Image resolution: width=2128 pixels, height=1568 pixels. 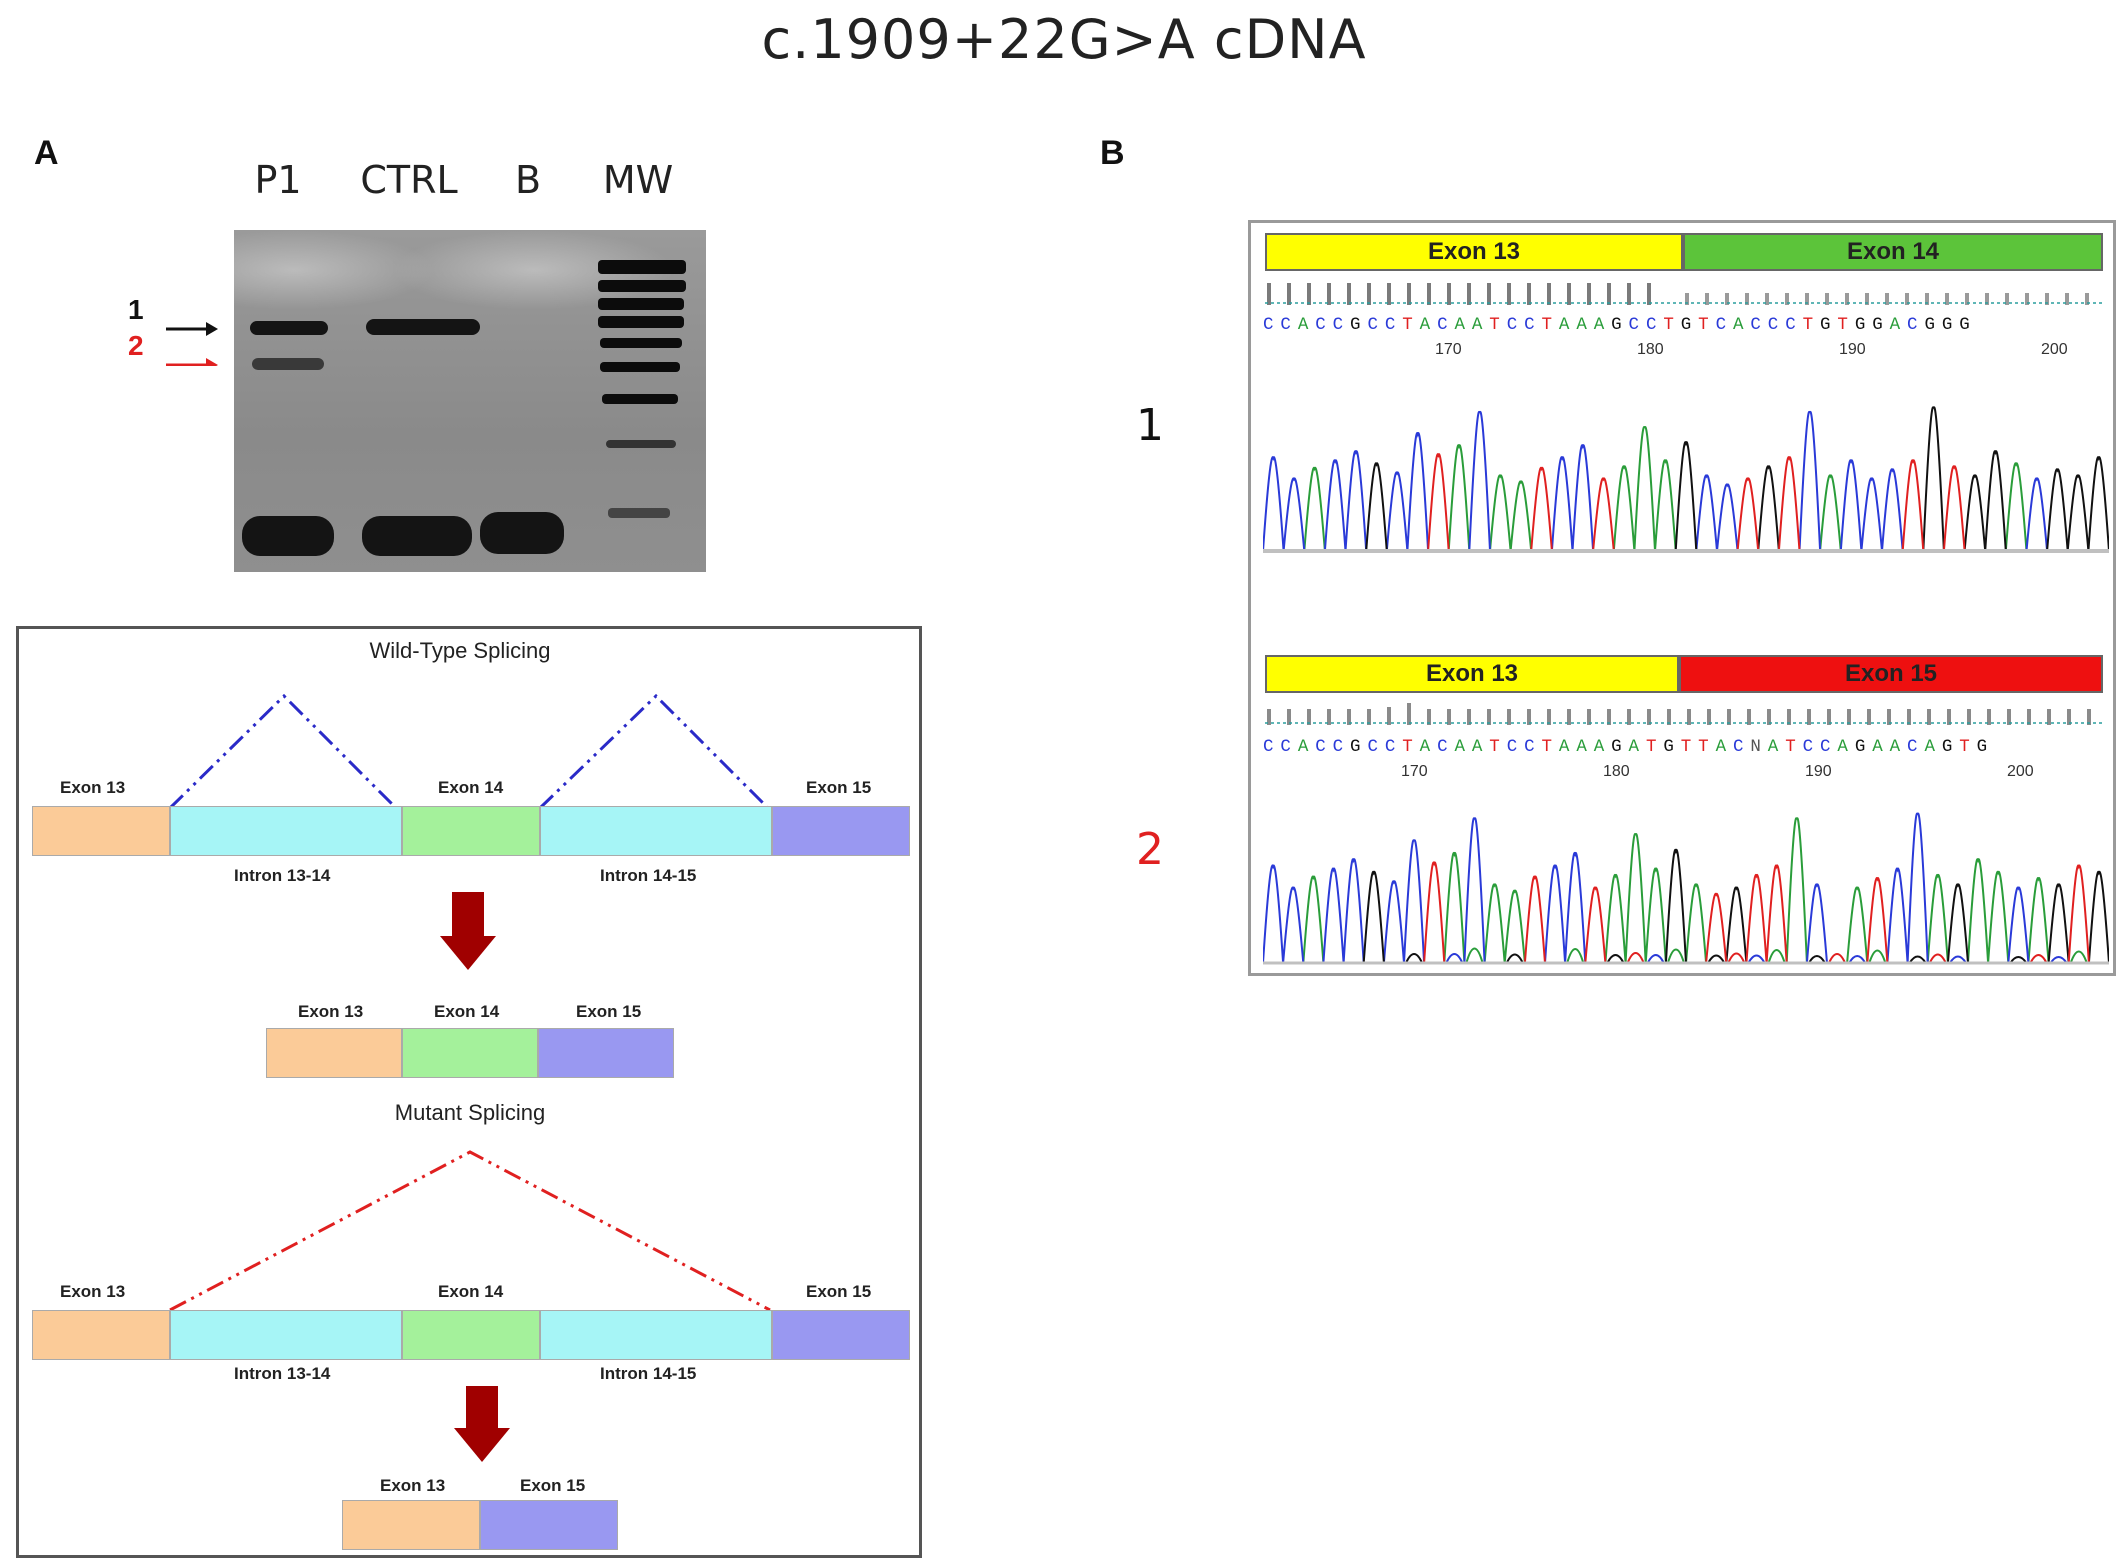 What do you see at coordinates (841, 831) in the screenshot?
I see `wt-exon15-box` at bounding box center [841, 831].